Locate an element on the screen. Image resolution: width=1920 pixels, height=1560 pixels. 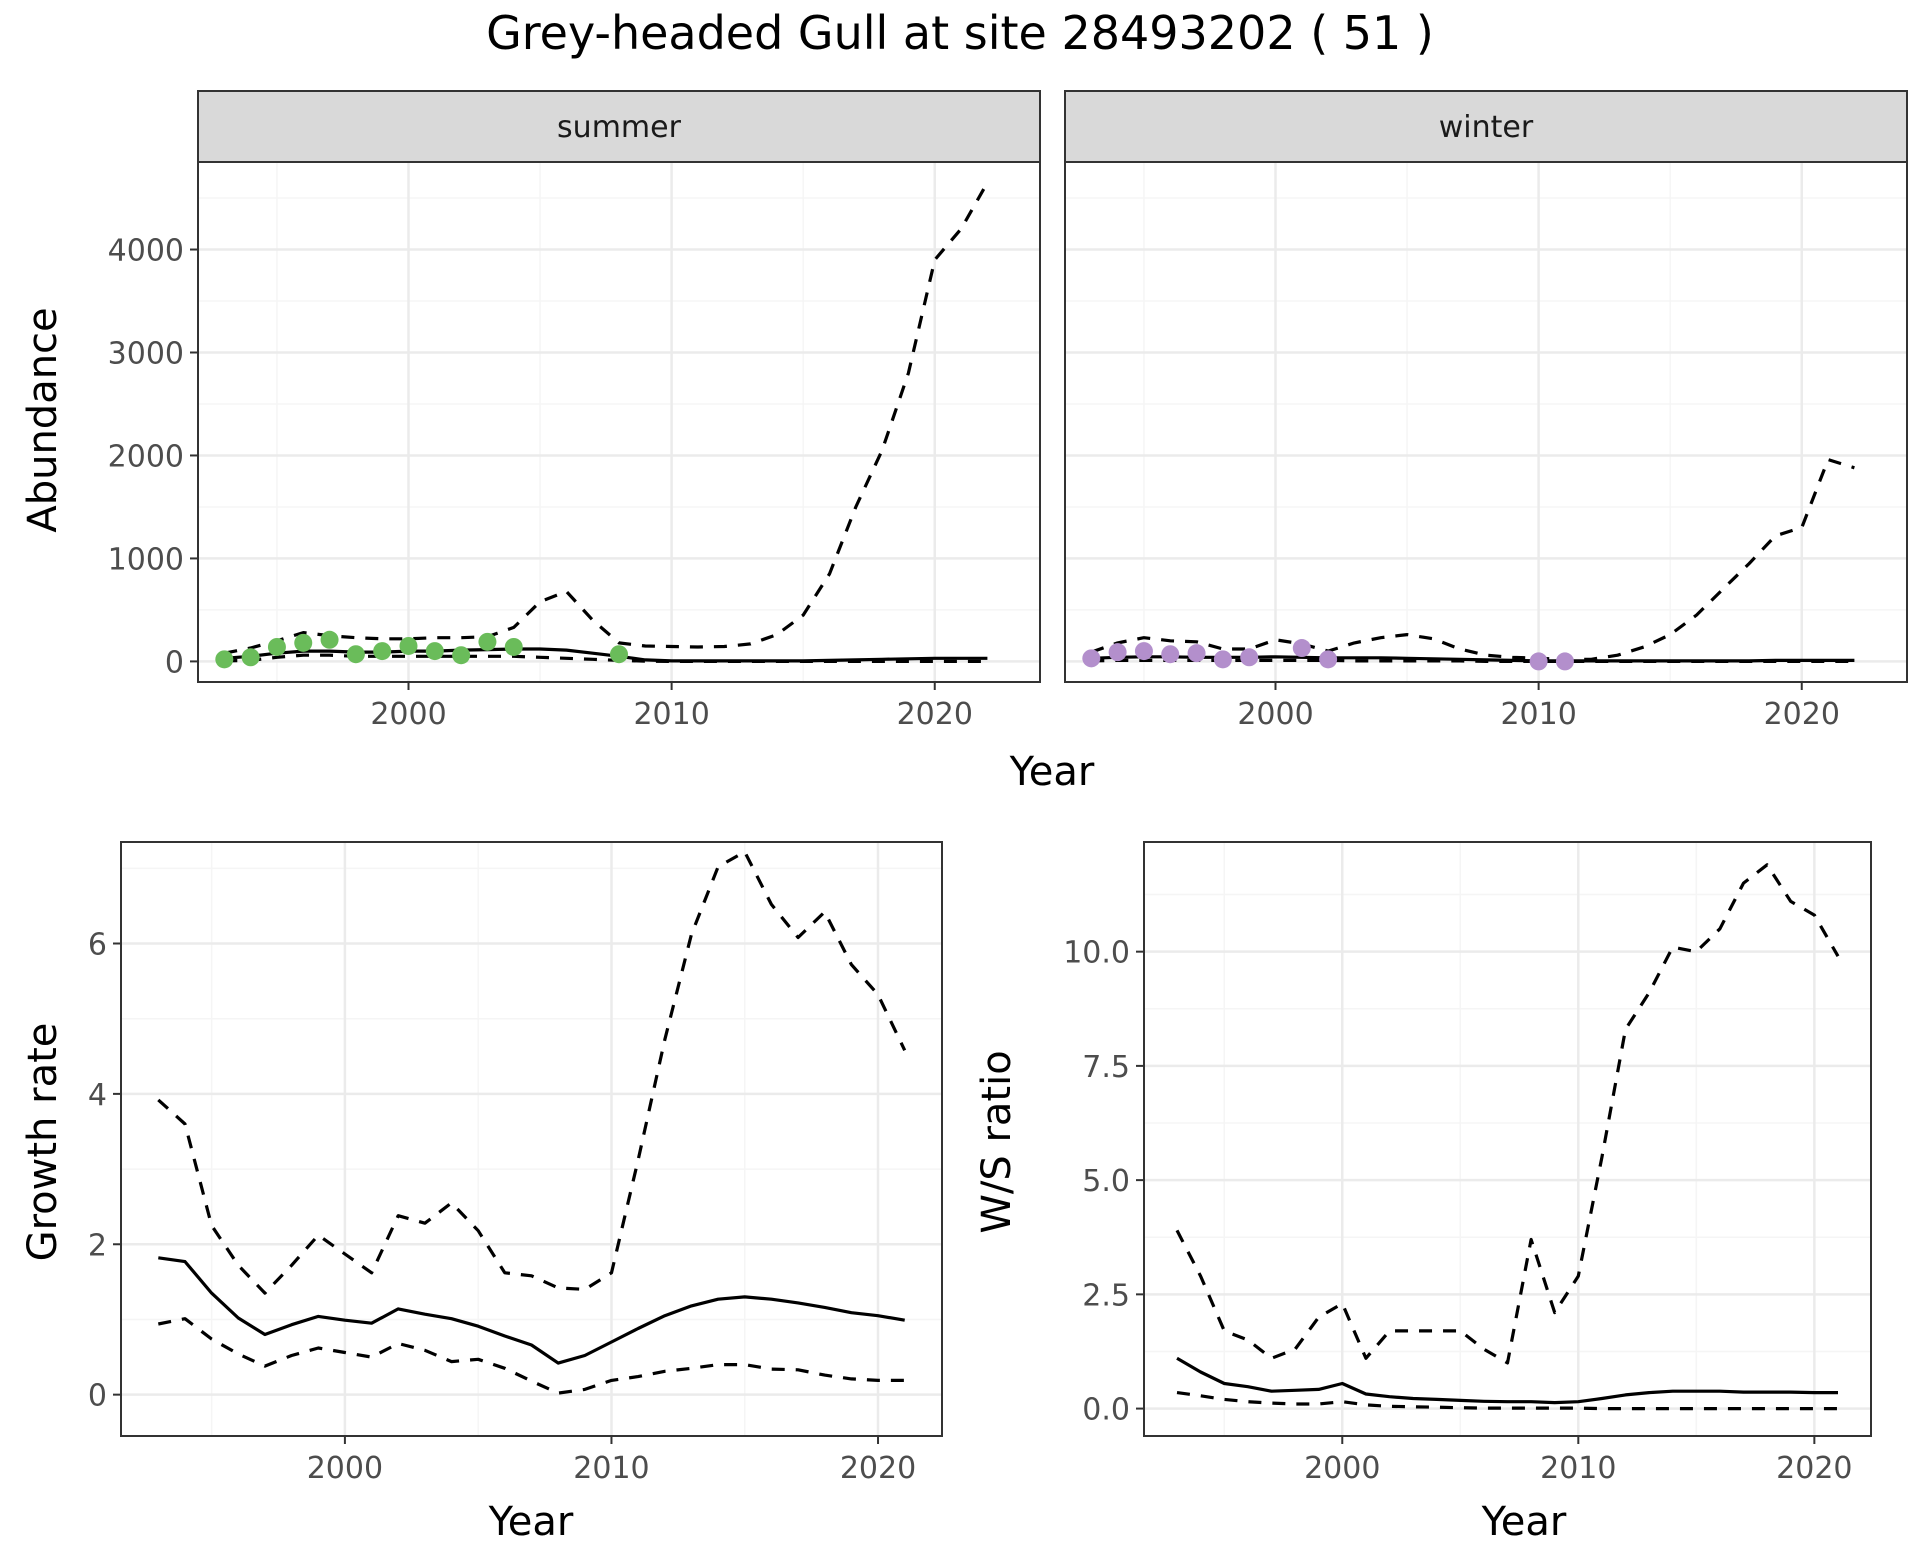
growth-y-tick-label: 2 is located at coordinates (97, 1245).